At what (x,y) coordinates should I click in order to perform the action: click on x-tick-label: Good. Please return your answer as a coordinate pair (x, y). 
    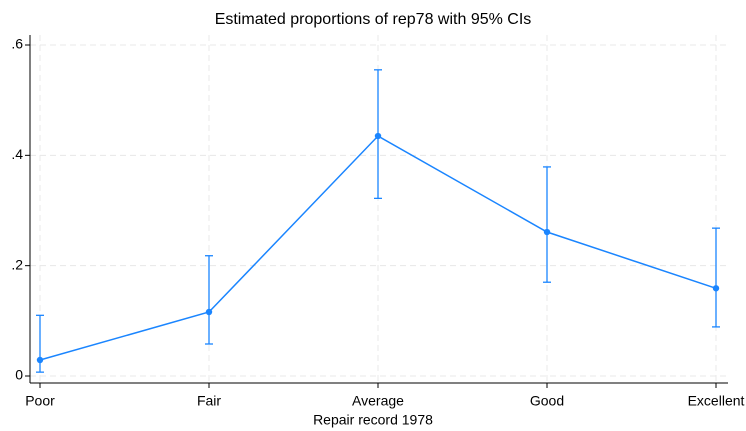
    Looking at the image, I should click on (547, 401).